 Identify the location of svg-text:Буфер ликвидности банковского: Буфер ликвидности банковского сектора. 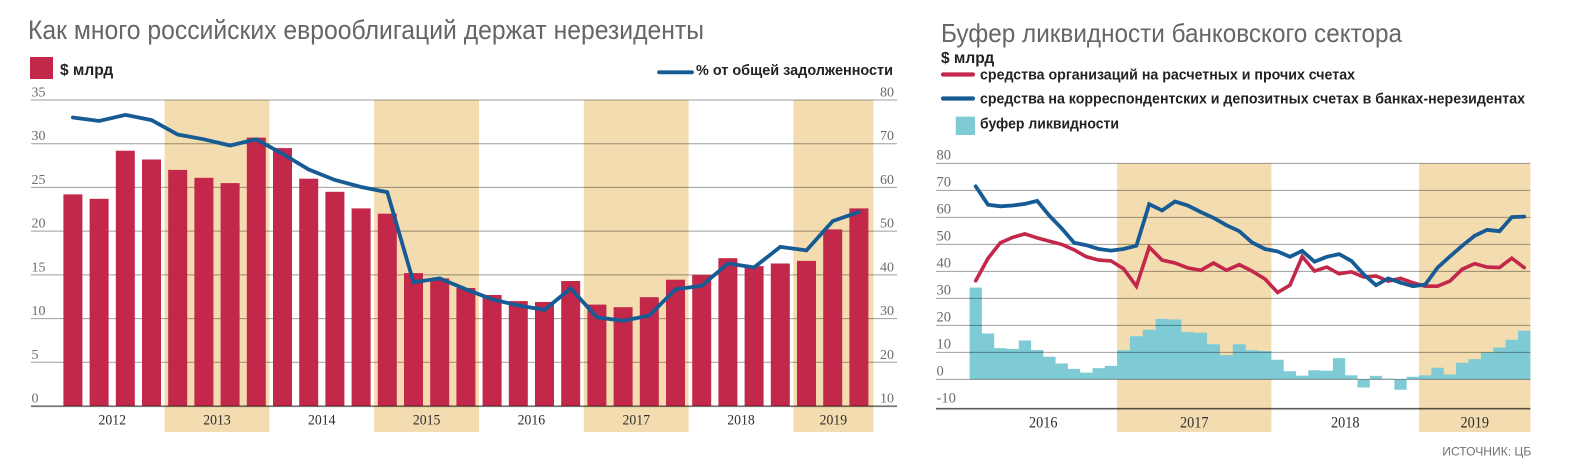
(1172, 33).